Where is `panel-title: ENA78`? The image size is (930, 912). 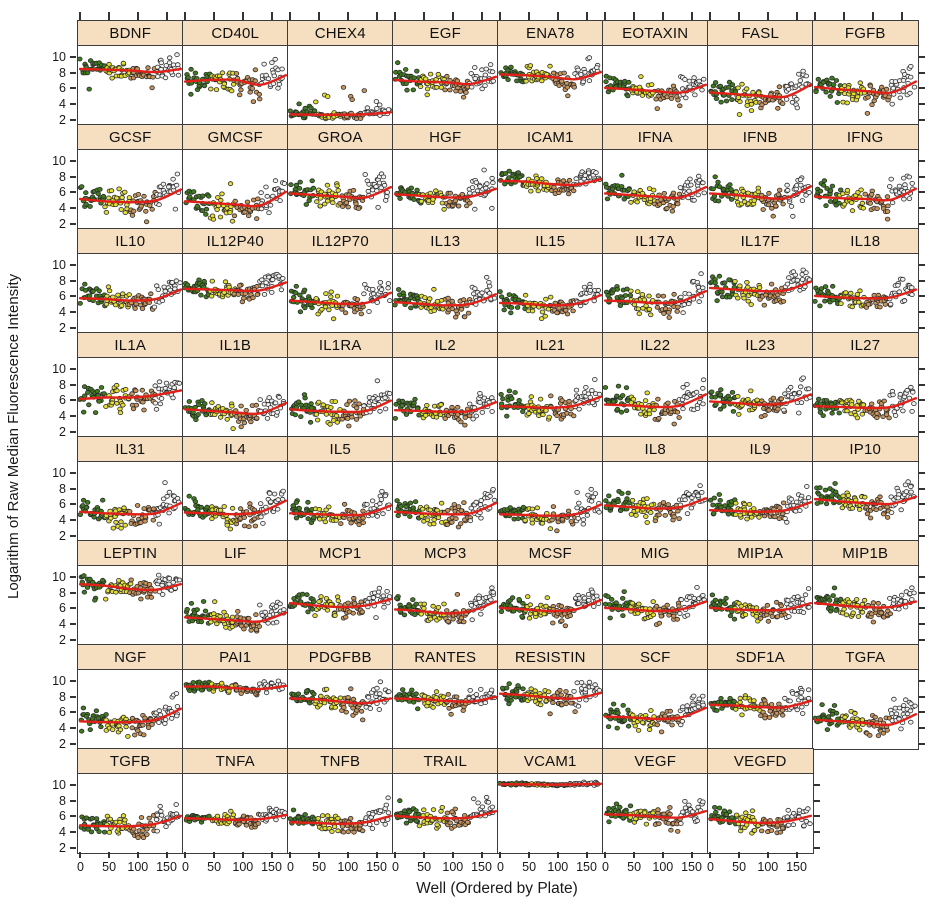 panel-title: ENA78 is located at coordinates (550, 33).